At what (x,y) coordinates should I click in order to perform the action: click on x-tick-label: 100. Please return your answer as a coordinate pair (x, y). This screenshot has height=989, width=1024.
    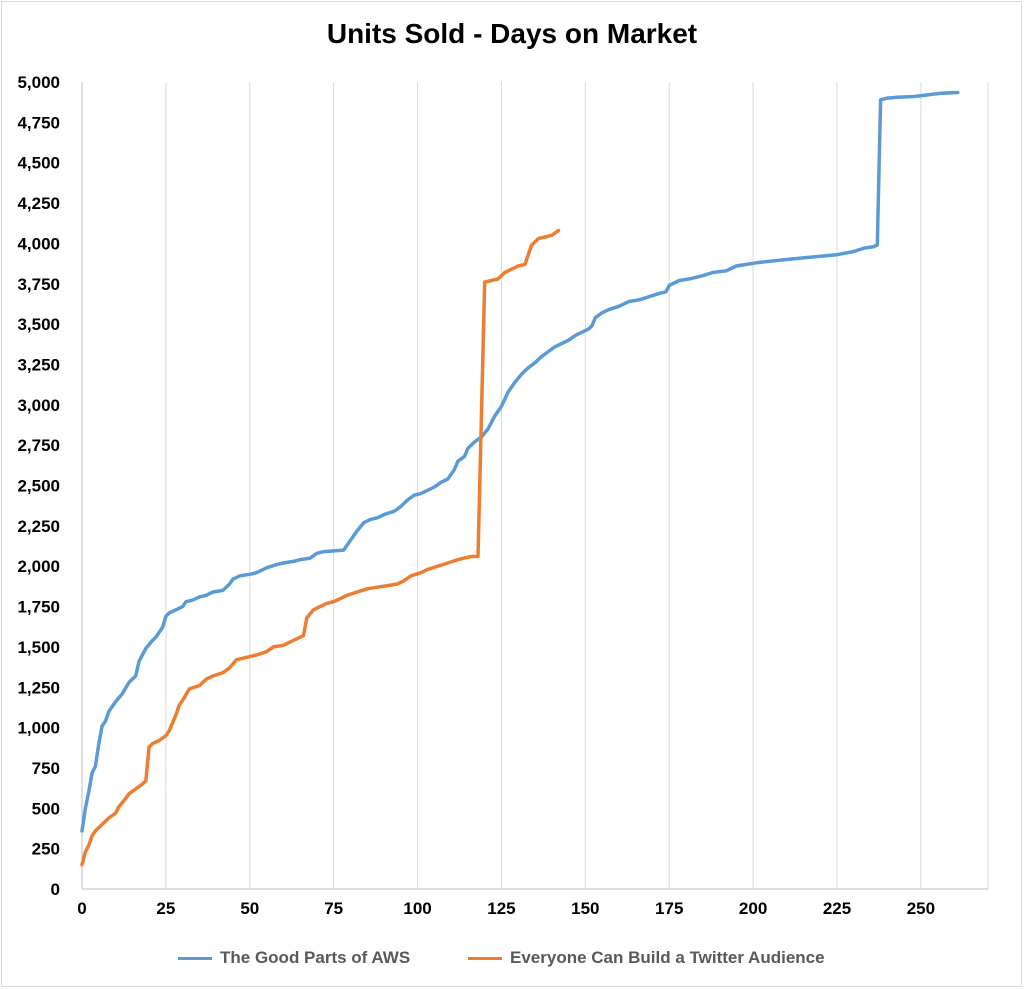
    Looking at the image, I should click on (417, 908).